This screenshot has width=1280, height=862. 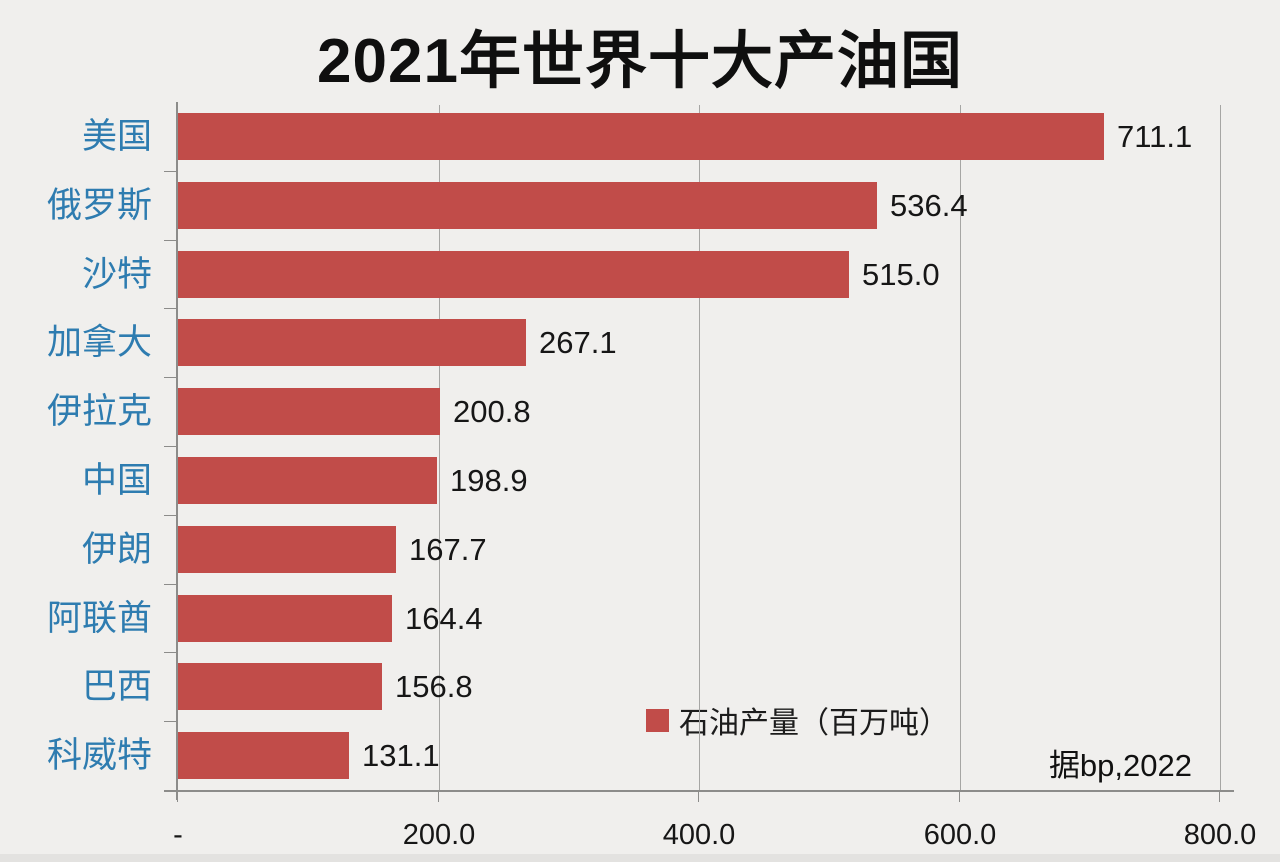 I want to click on category-label: 中国, so click(x=116, y=480).